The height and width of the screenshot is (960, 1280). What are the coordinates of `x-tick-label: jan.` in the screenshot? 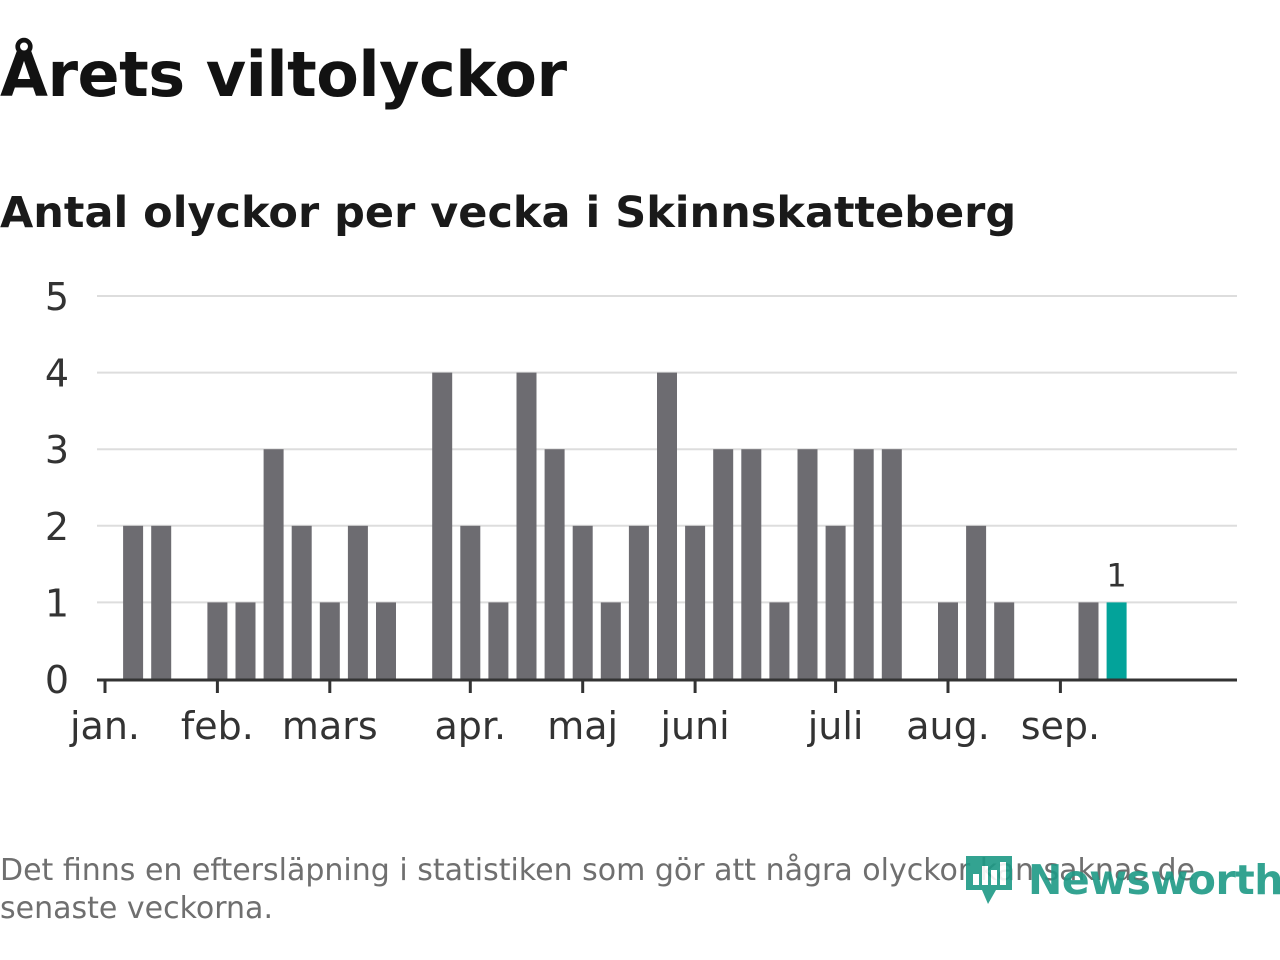 It's located at (104, 726).